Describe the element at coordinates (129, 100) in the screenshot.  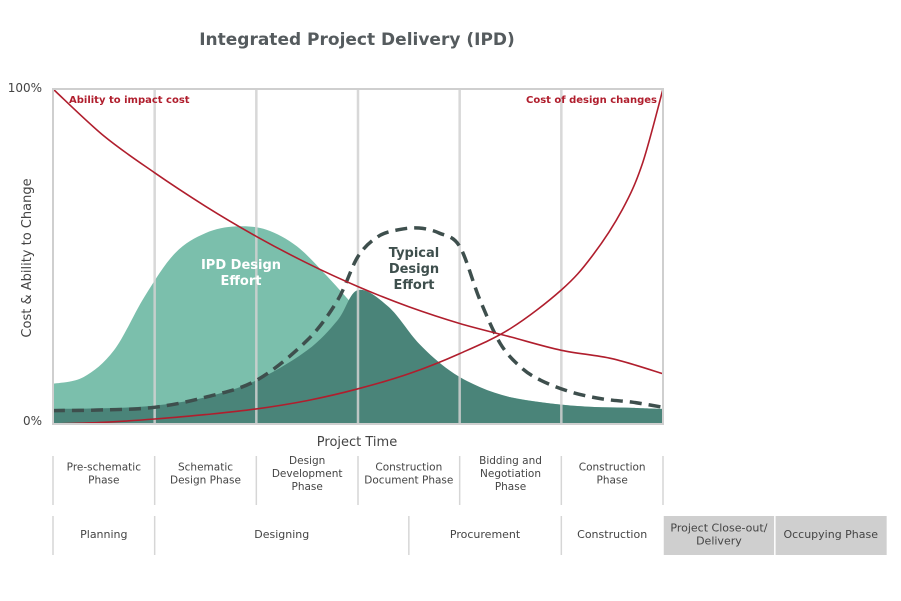
I see `ability-label: Ability to impact cost` at that location.